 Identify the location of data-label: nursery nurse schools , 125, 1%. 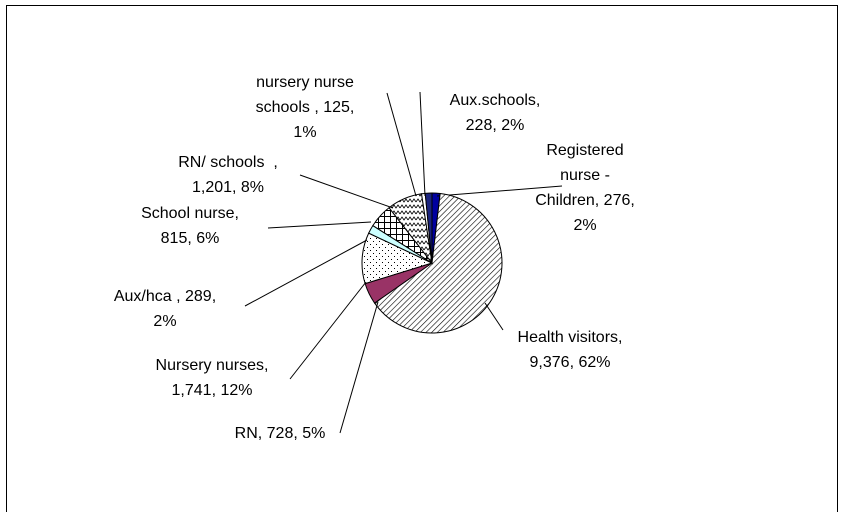
(305, 107).